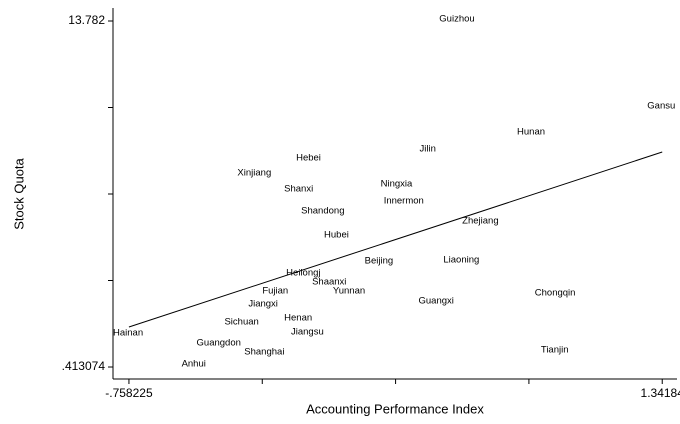 The image size is (680, 424). Describe the element at coordinates (18, 193) in the screenshot. I see `y-axis-title: Stock Quota` at that location.